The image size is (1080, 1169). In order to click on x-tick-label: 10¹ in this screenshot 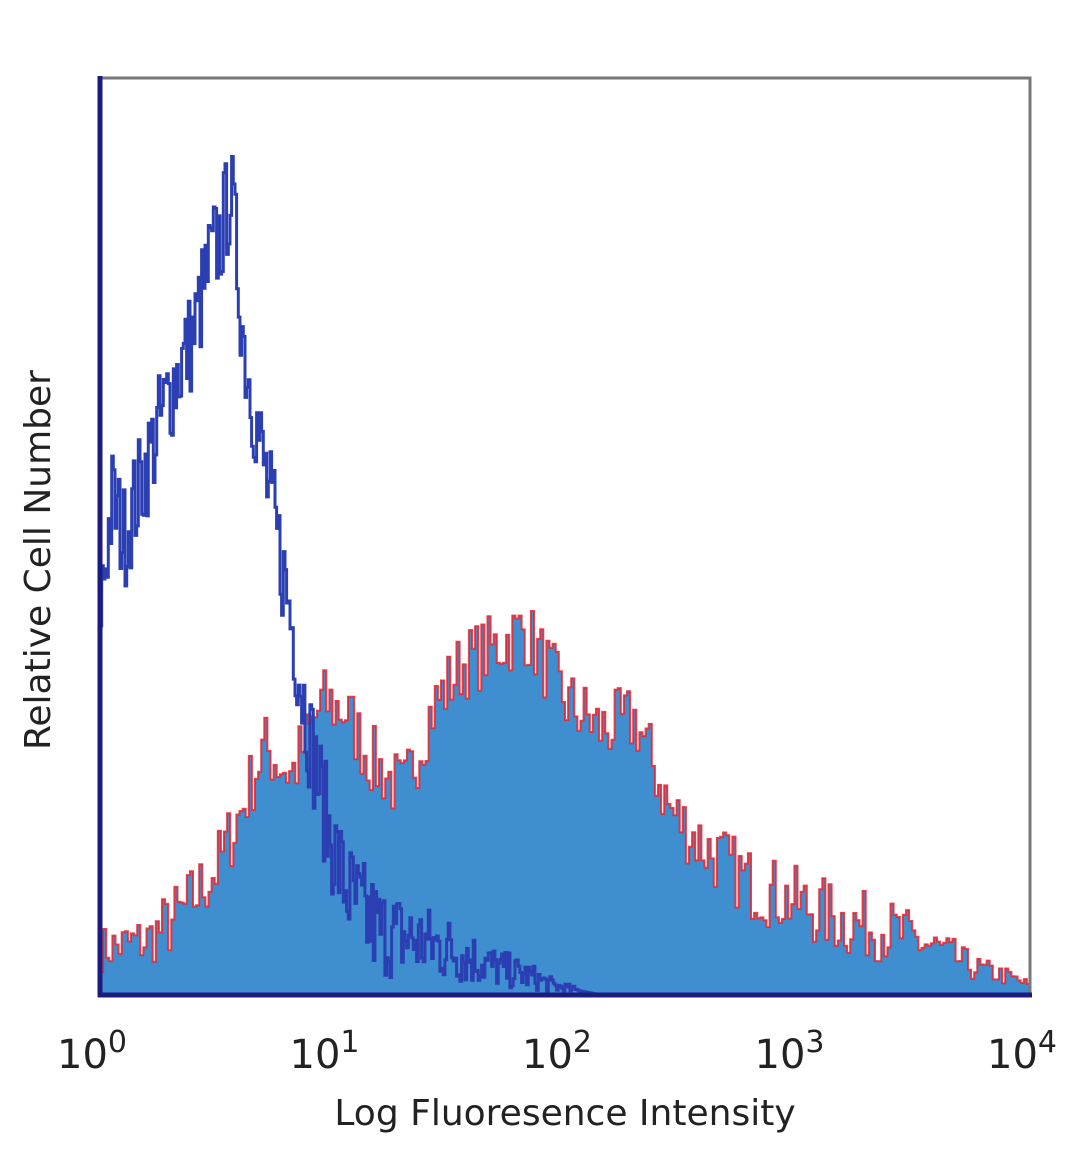, I will do `click(325, 1051)`.